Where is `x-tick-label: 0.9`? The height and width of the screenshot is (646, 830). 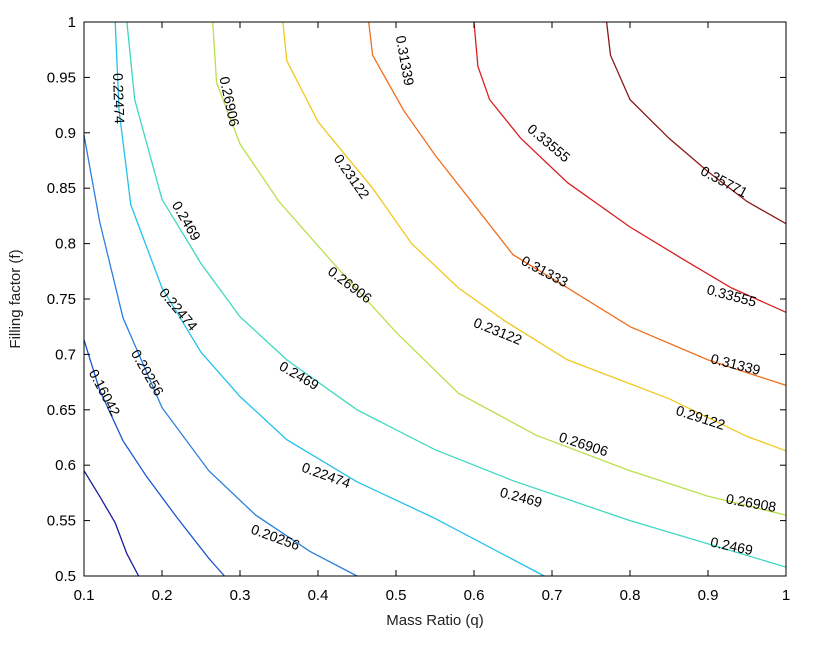 x-tick-label: 0.9 is located at coordinates (708, 595).